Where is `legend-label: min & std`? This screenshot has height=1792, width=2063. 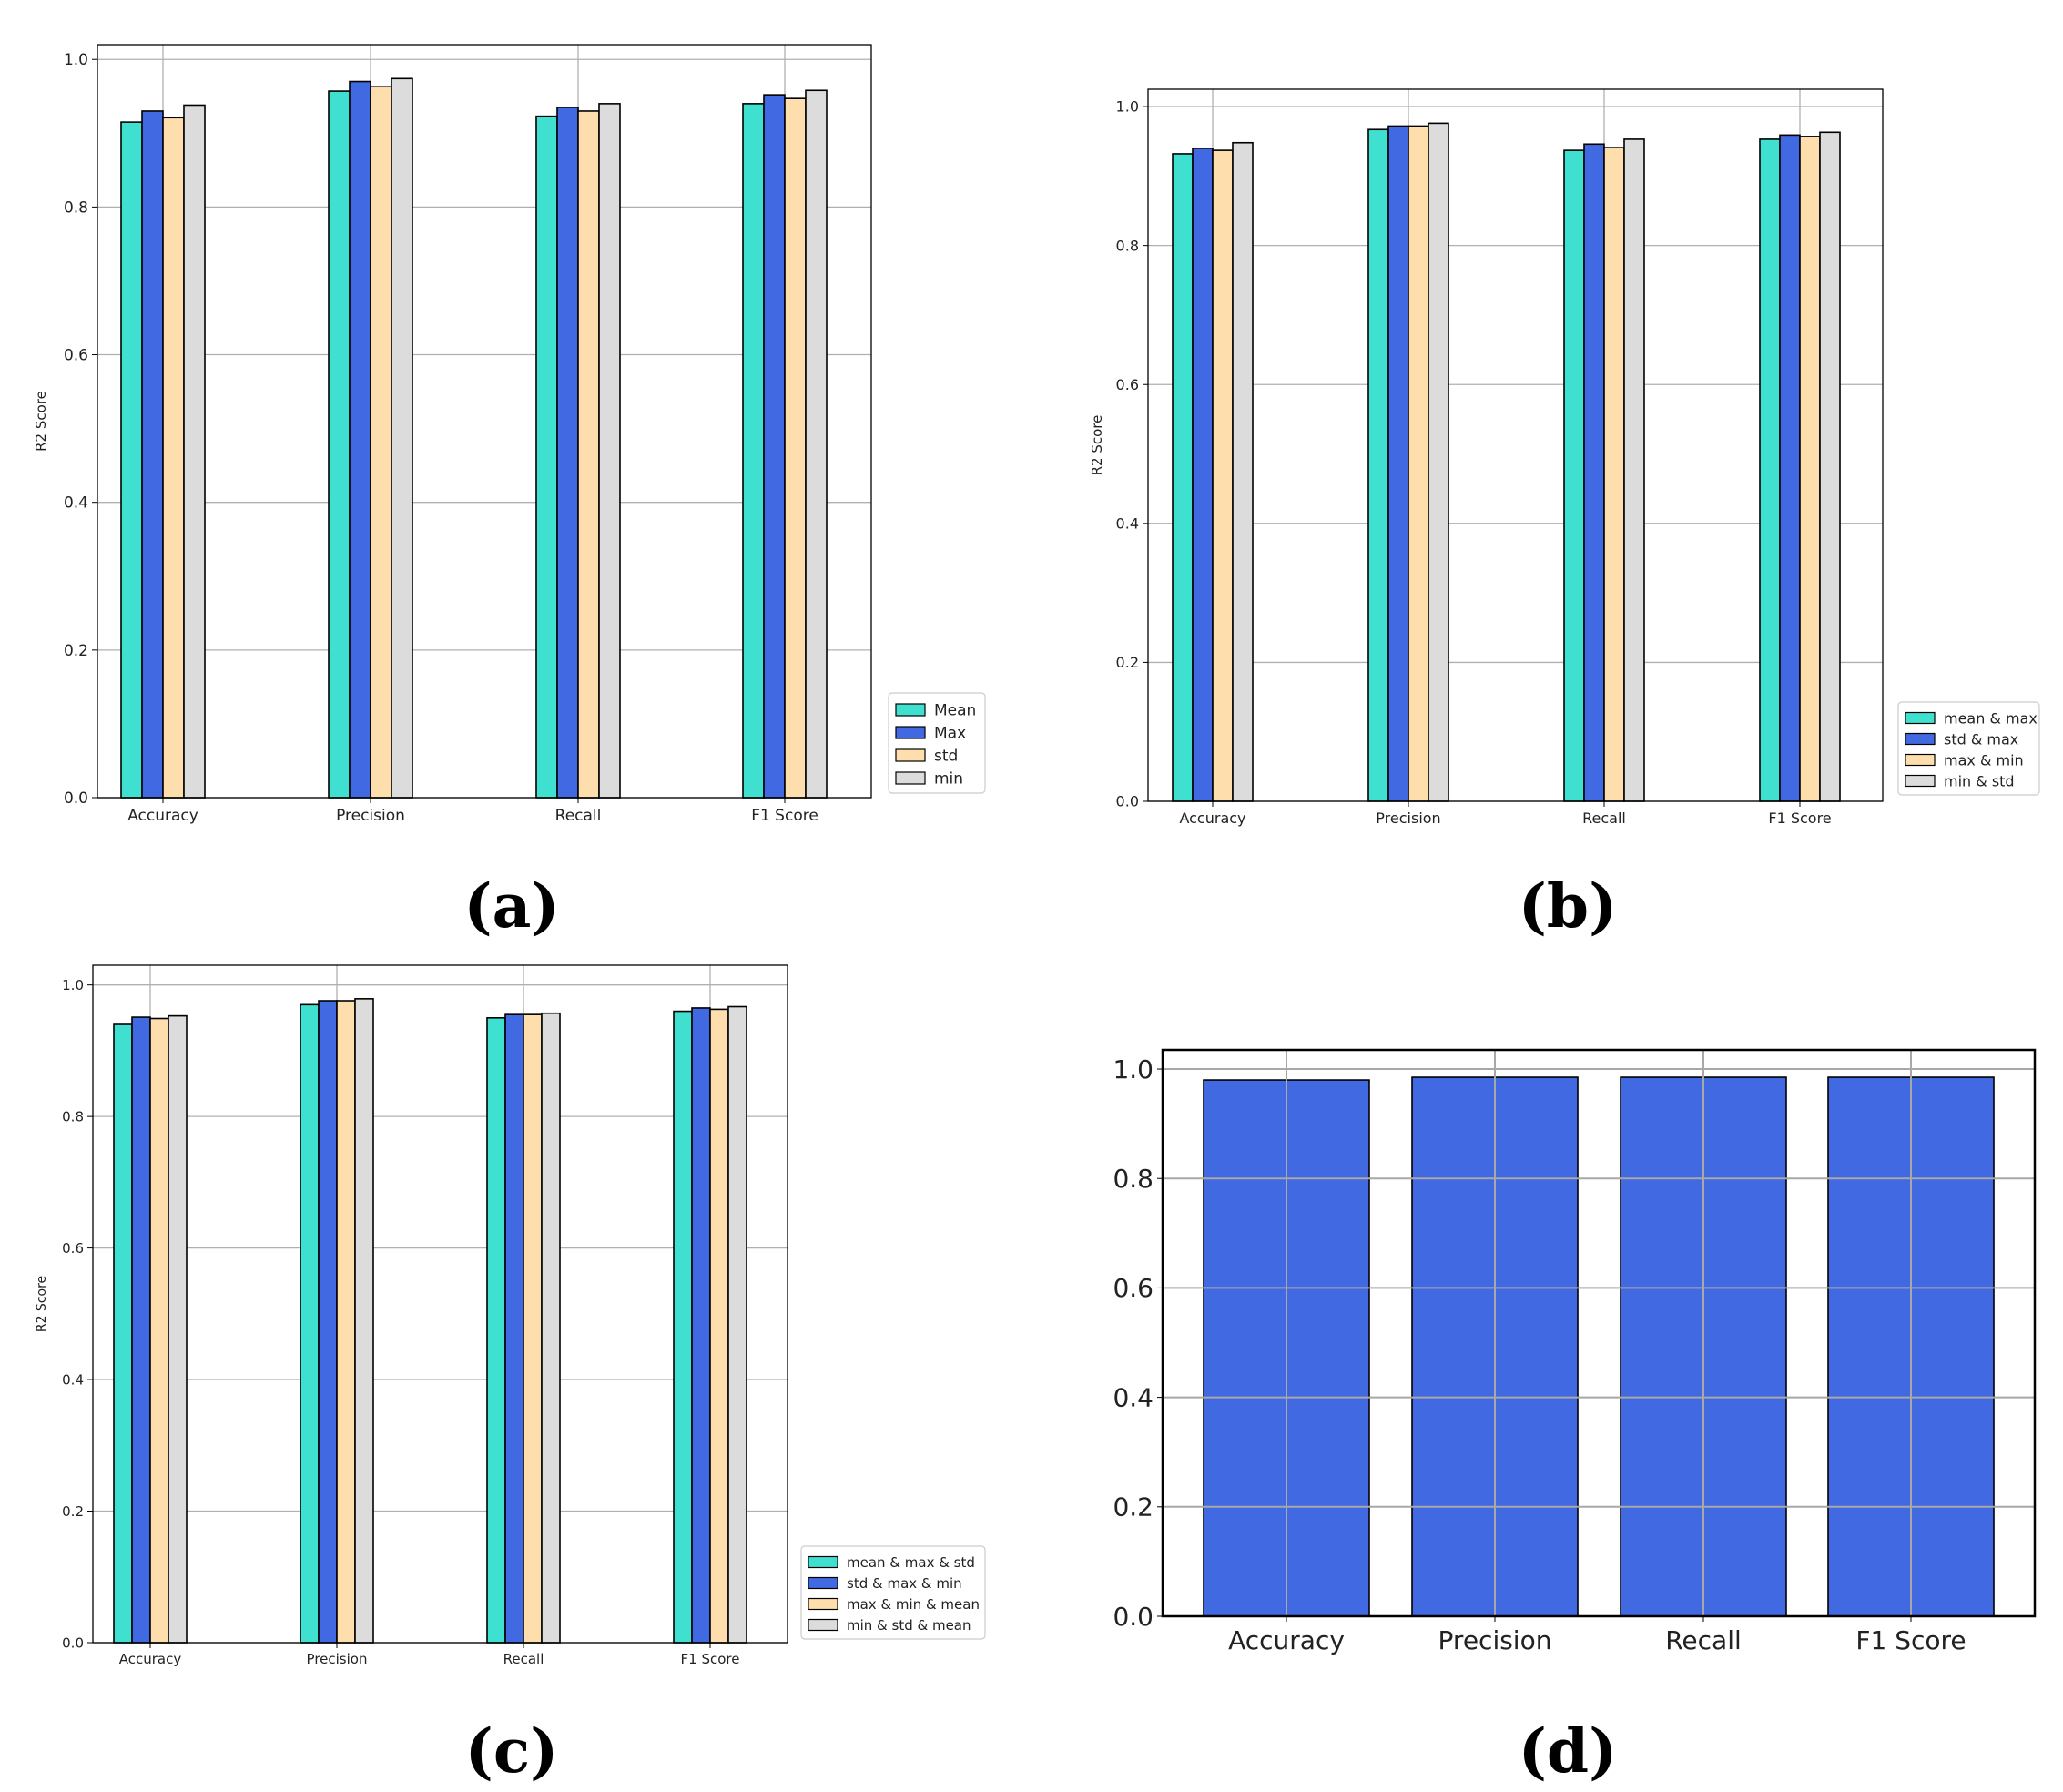 legend-label: min & std is located at coordinates (1980, 781).